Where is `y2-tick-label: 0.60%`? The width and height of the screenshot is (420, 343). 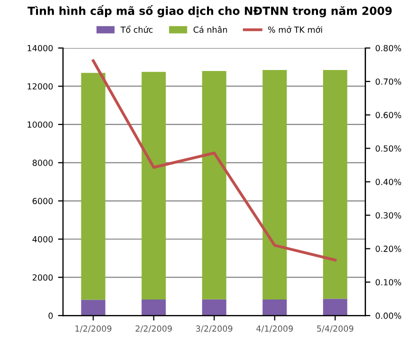
y2-tick-label: 0.60% is located at coordinates (389, 115).